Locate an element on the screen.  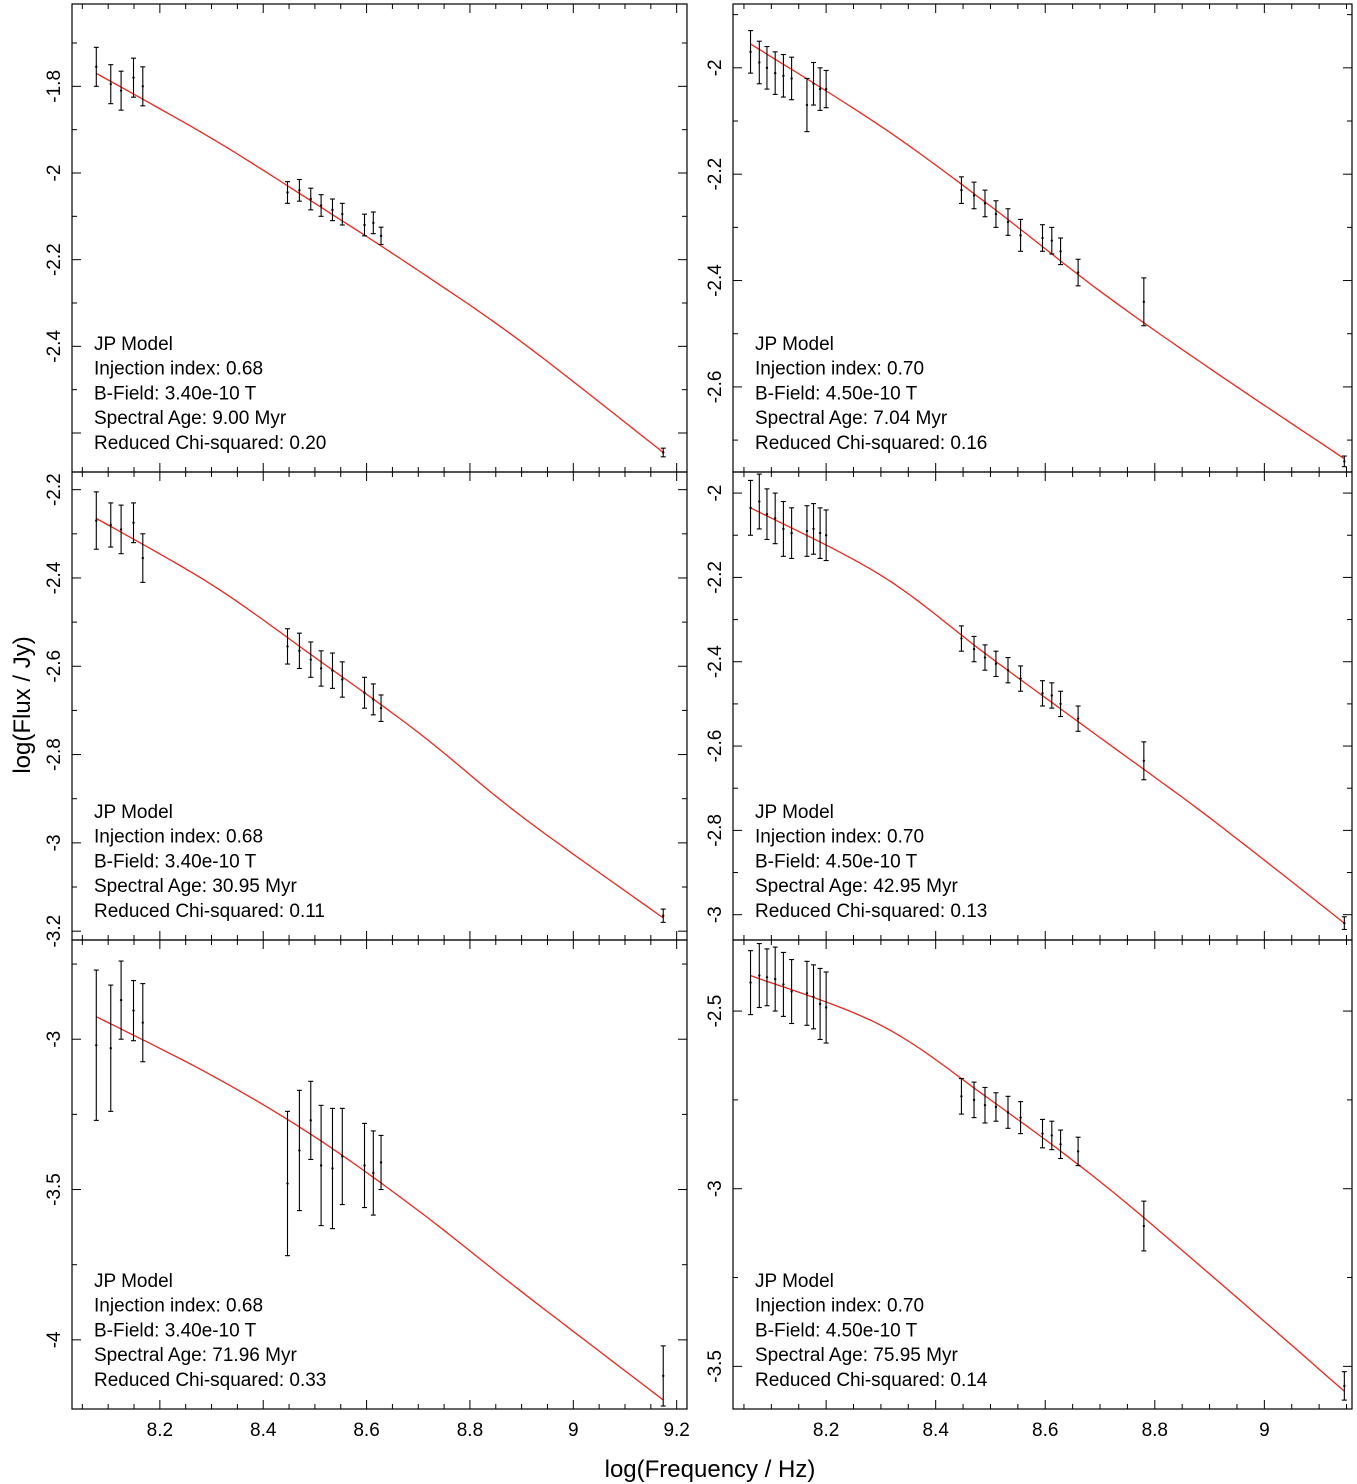
legend-line: Spectral Age: 75.95 Myr is located at coordinates (856, 1355).